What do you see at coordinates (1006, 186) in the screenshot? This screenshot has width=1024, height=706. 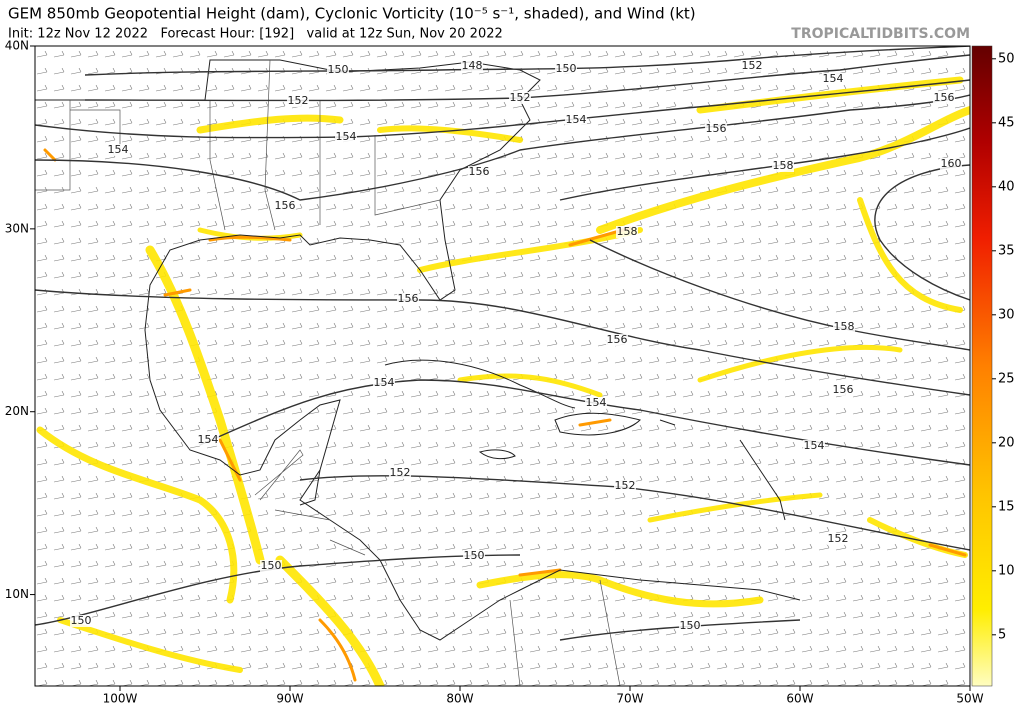 I see `colorbar-tick-label: 40` at bounding box center [1006, 186].